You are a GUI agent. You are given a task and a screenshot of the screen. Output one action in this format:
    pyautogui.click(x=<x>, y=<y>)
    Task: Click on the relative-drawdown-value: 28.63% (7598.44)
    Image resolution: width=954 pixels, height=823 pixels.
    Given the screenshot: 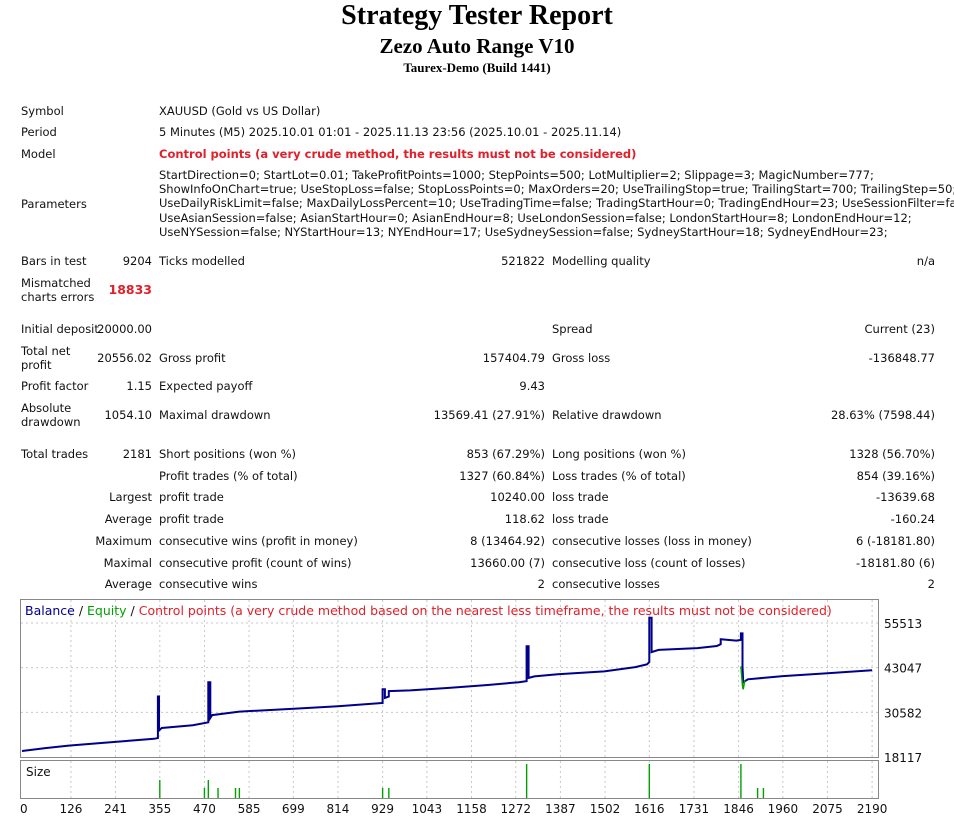 What is the action you would take?
    pyautogui.click(x=882, y=415)
    